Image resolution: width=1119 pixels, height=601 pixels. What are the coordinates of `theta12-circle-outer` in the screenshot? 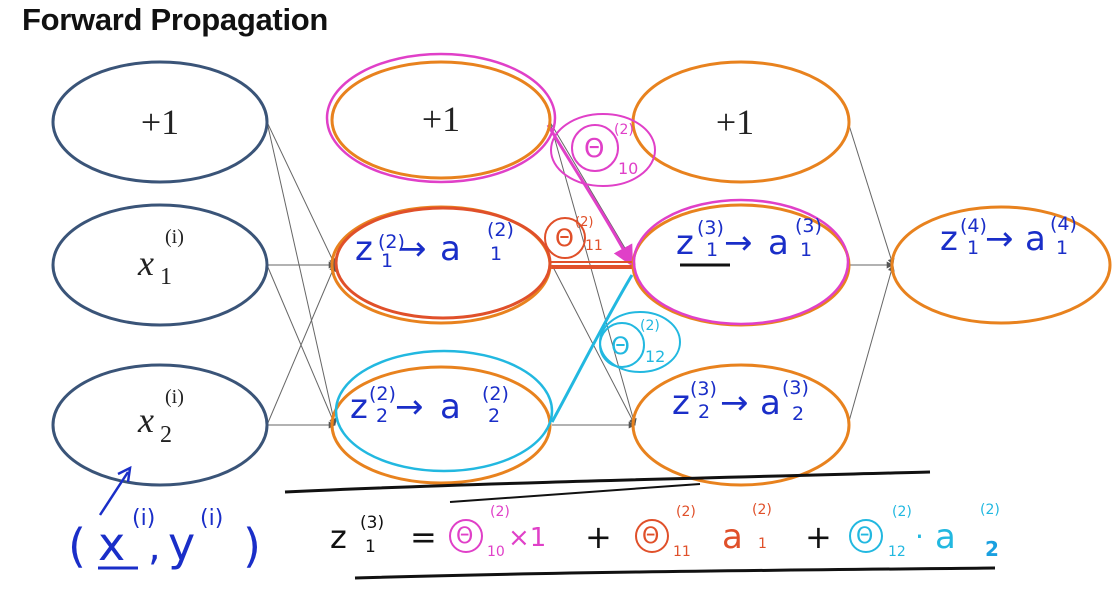 It's located at (640, 342).